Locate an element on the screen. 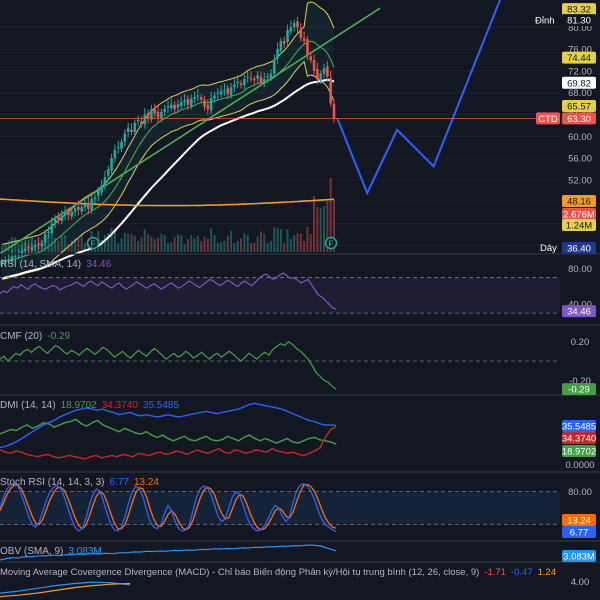 The image size is (600, 600). badge-obv-bg is located at coordinates (579, 556).